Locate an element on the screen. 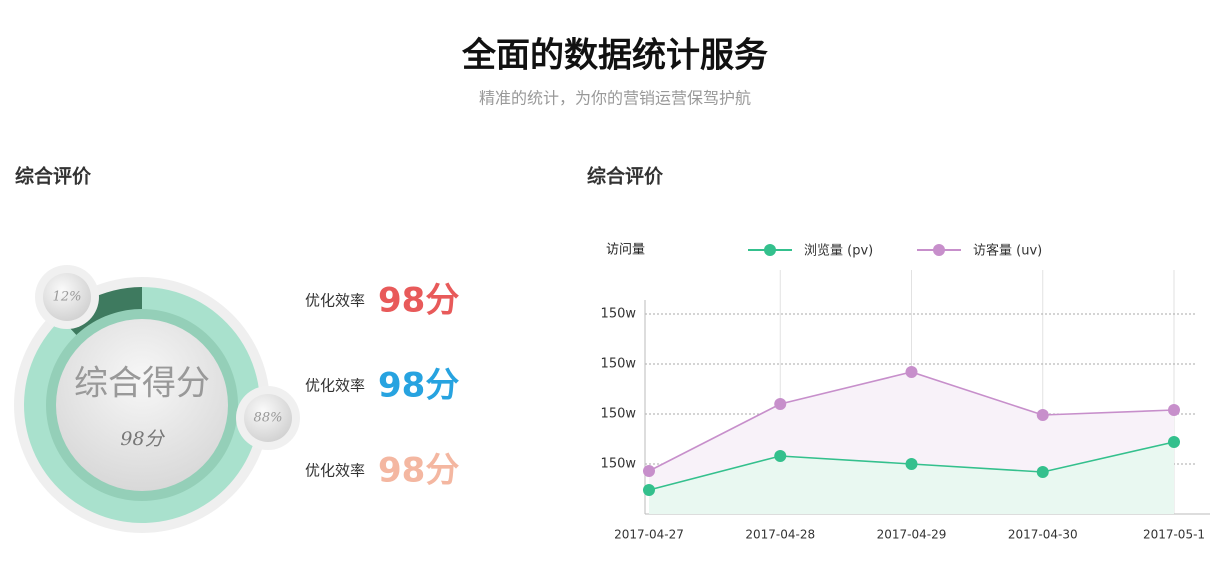  value-label: 12% is located at coordinates (67, 297).